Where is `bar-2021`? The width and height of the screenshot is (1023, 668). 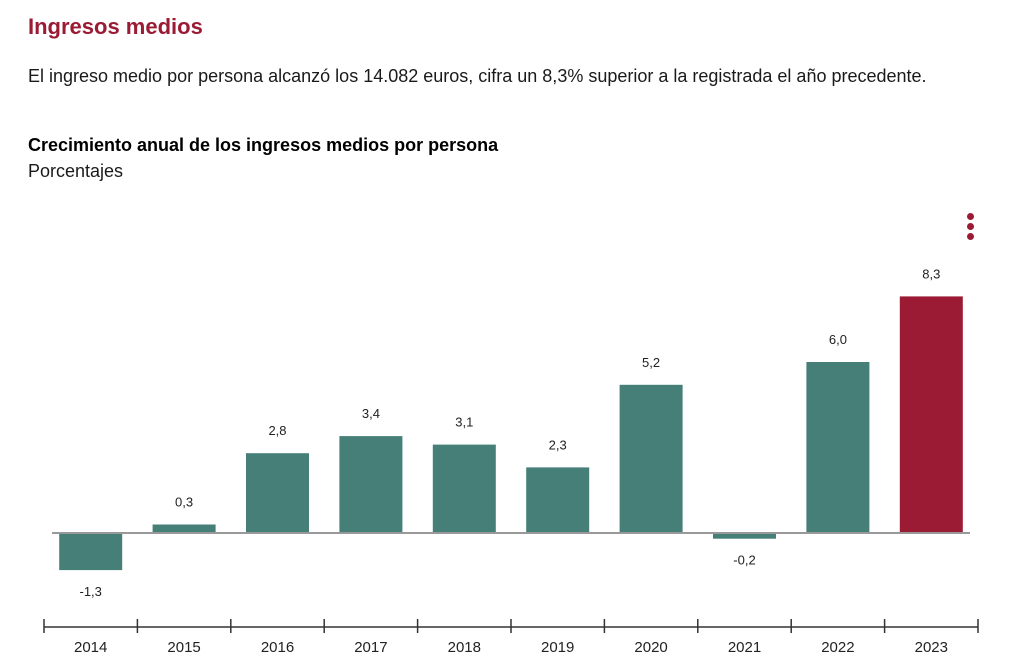 bar-2021 is located at coordinates (744, 536).